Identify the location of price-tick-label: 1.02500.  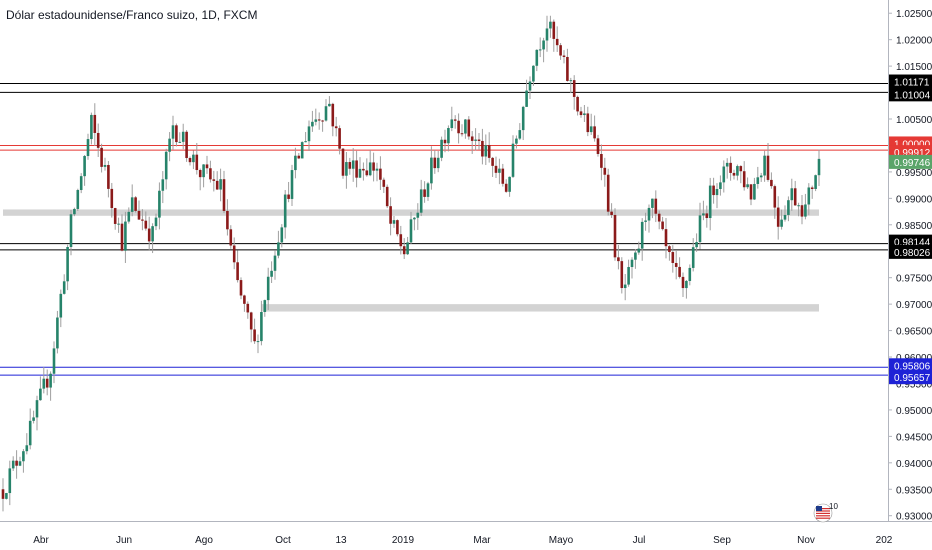
(914, 14).